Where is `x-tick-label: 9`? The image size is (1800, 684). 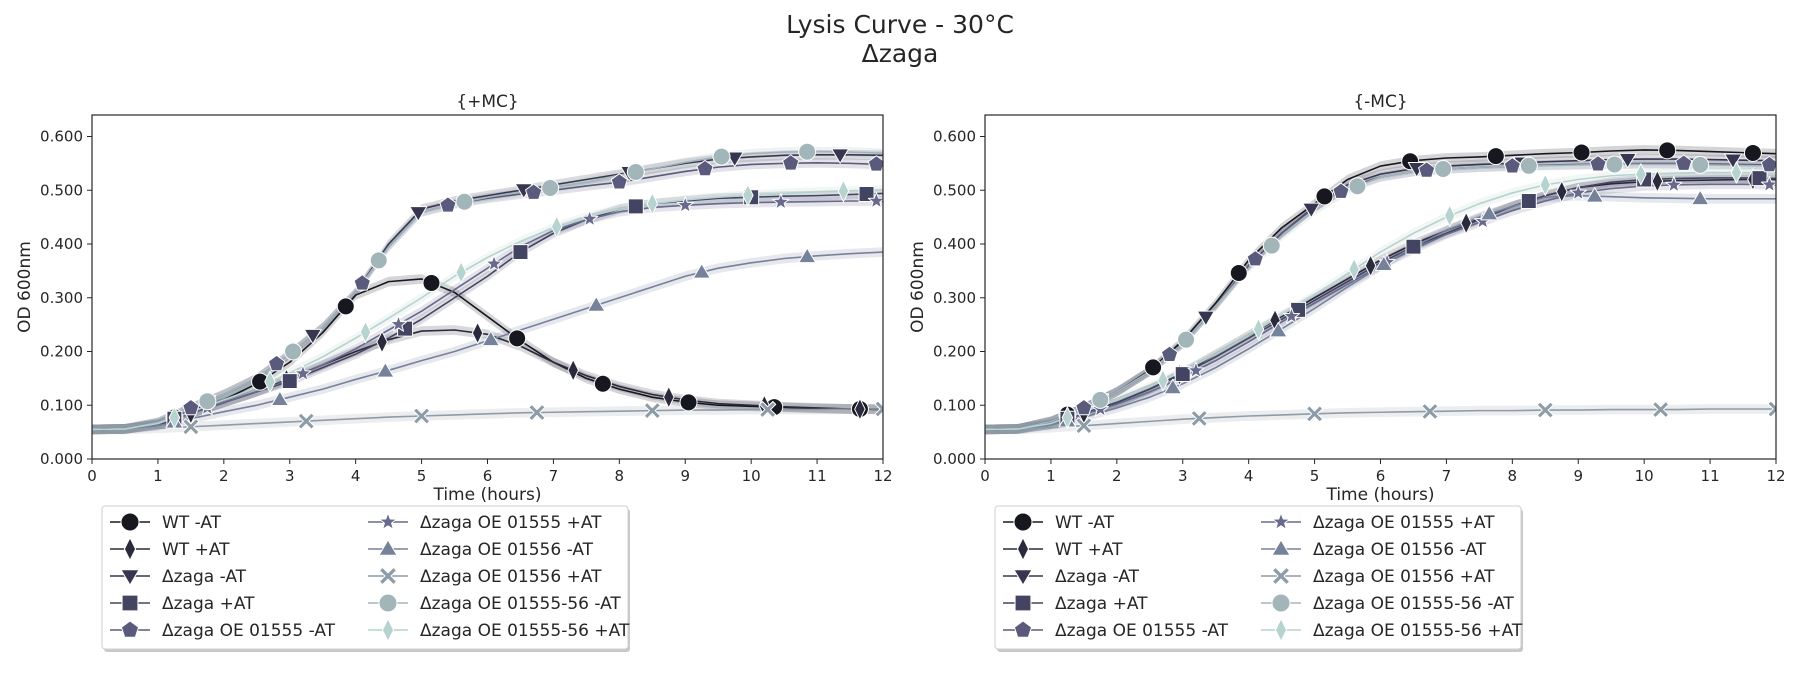 x-tick-label: 9 is located at coordinates (1578, 476).